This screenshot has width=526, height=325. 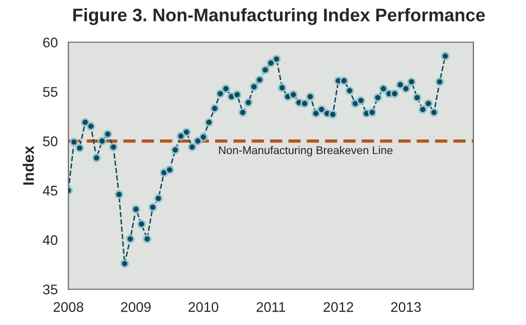 What do you see at coordinates (406, 307) in the screenshot?
I see `x-tick-label: 2013` at bounding box center [406, 307].